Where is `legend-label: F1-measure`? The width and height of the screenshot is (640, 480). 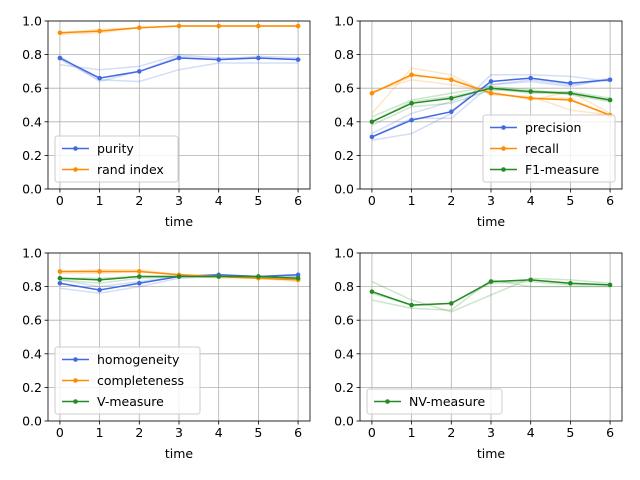 legend-label: F1-measure is located at coordinates (562, 169).